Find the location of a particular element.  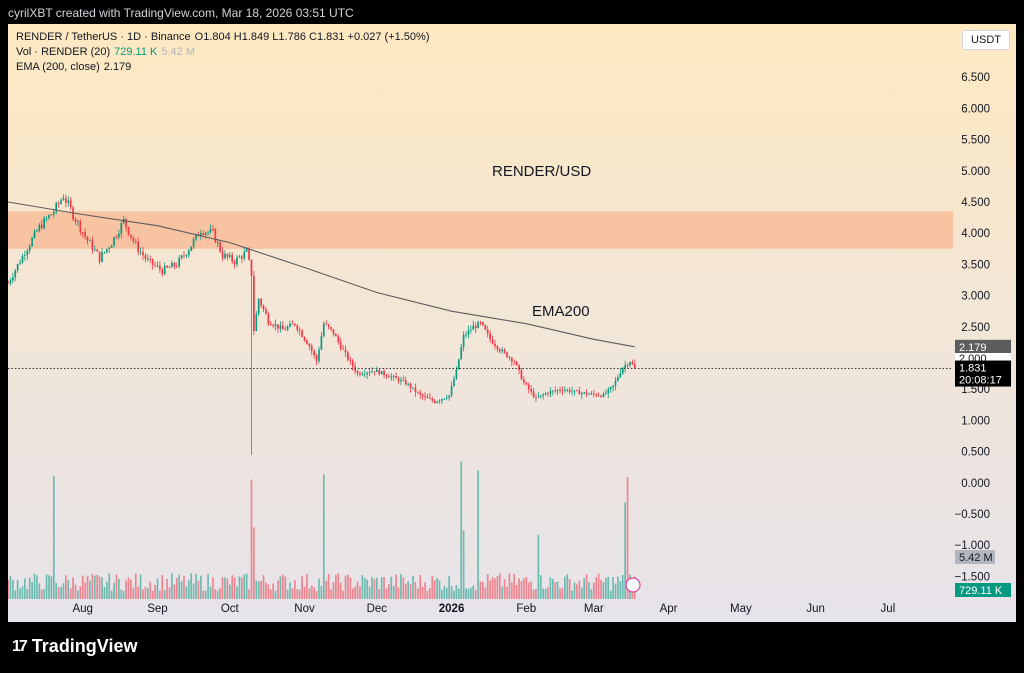

currency-button: USDT is located at coordinates (986, 40).